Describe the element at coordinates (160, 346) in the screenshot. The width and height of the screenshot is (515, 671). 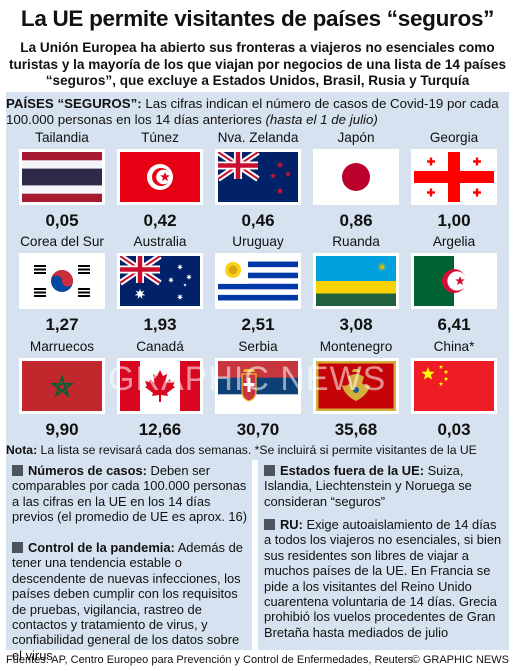
I see `country-name: Canadá` at that location.